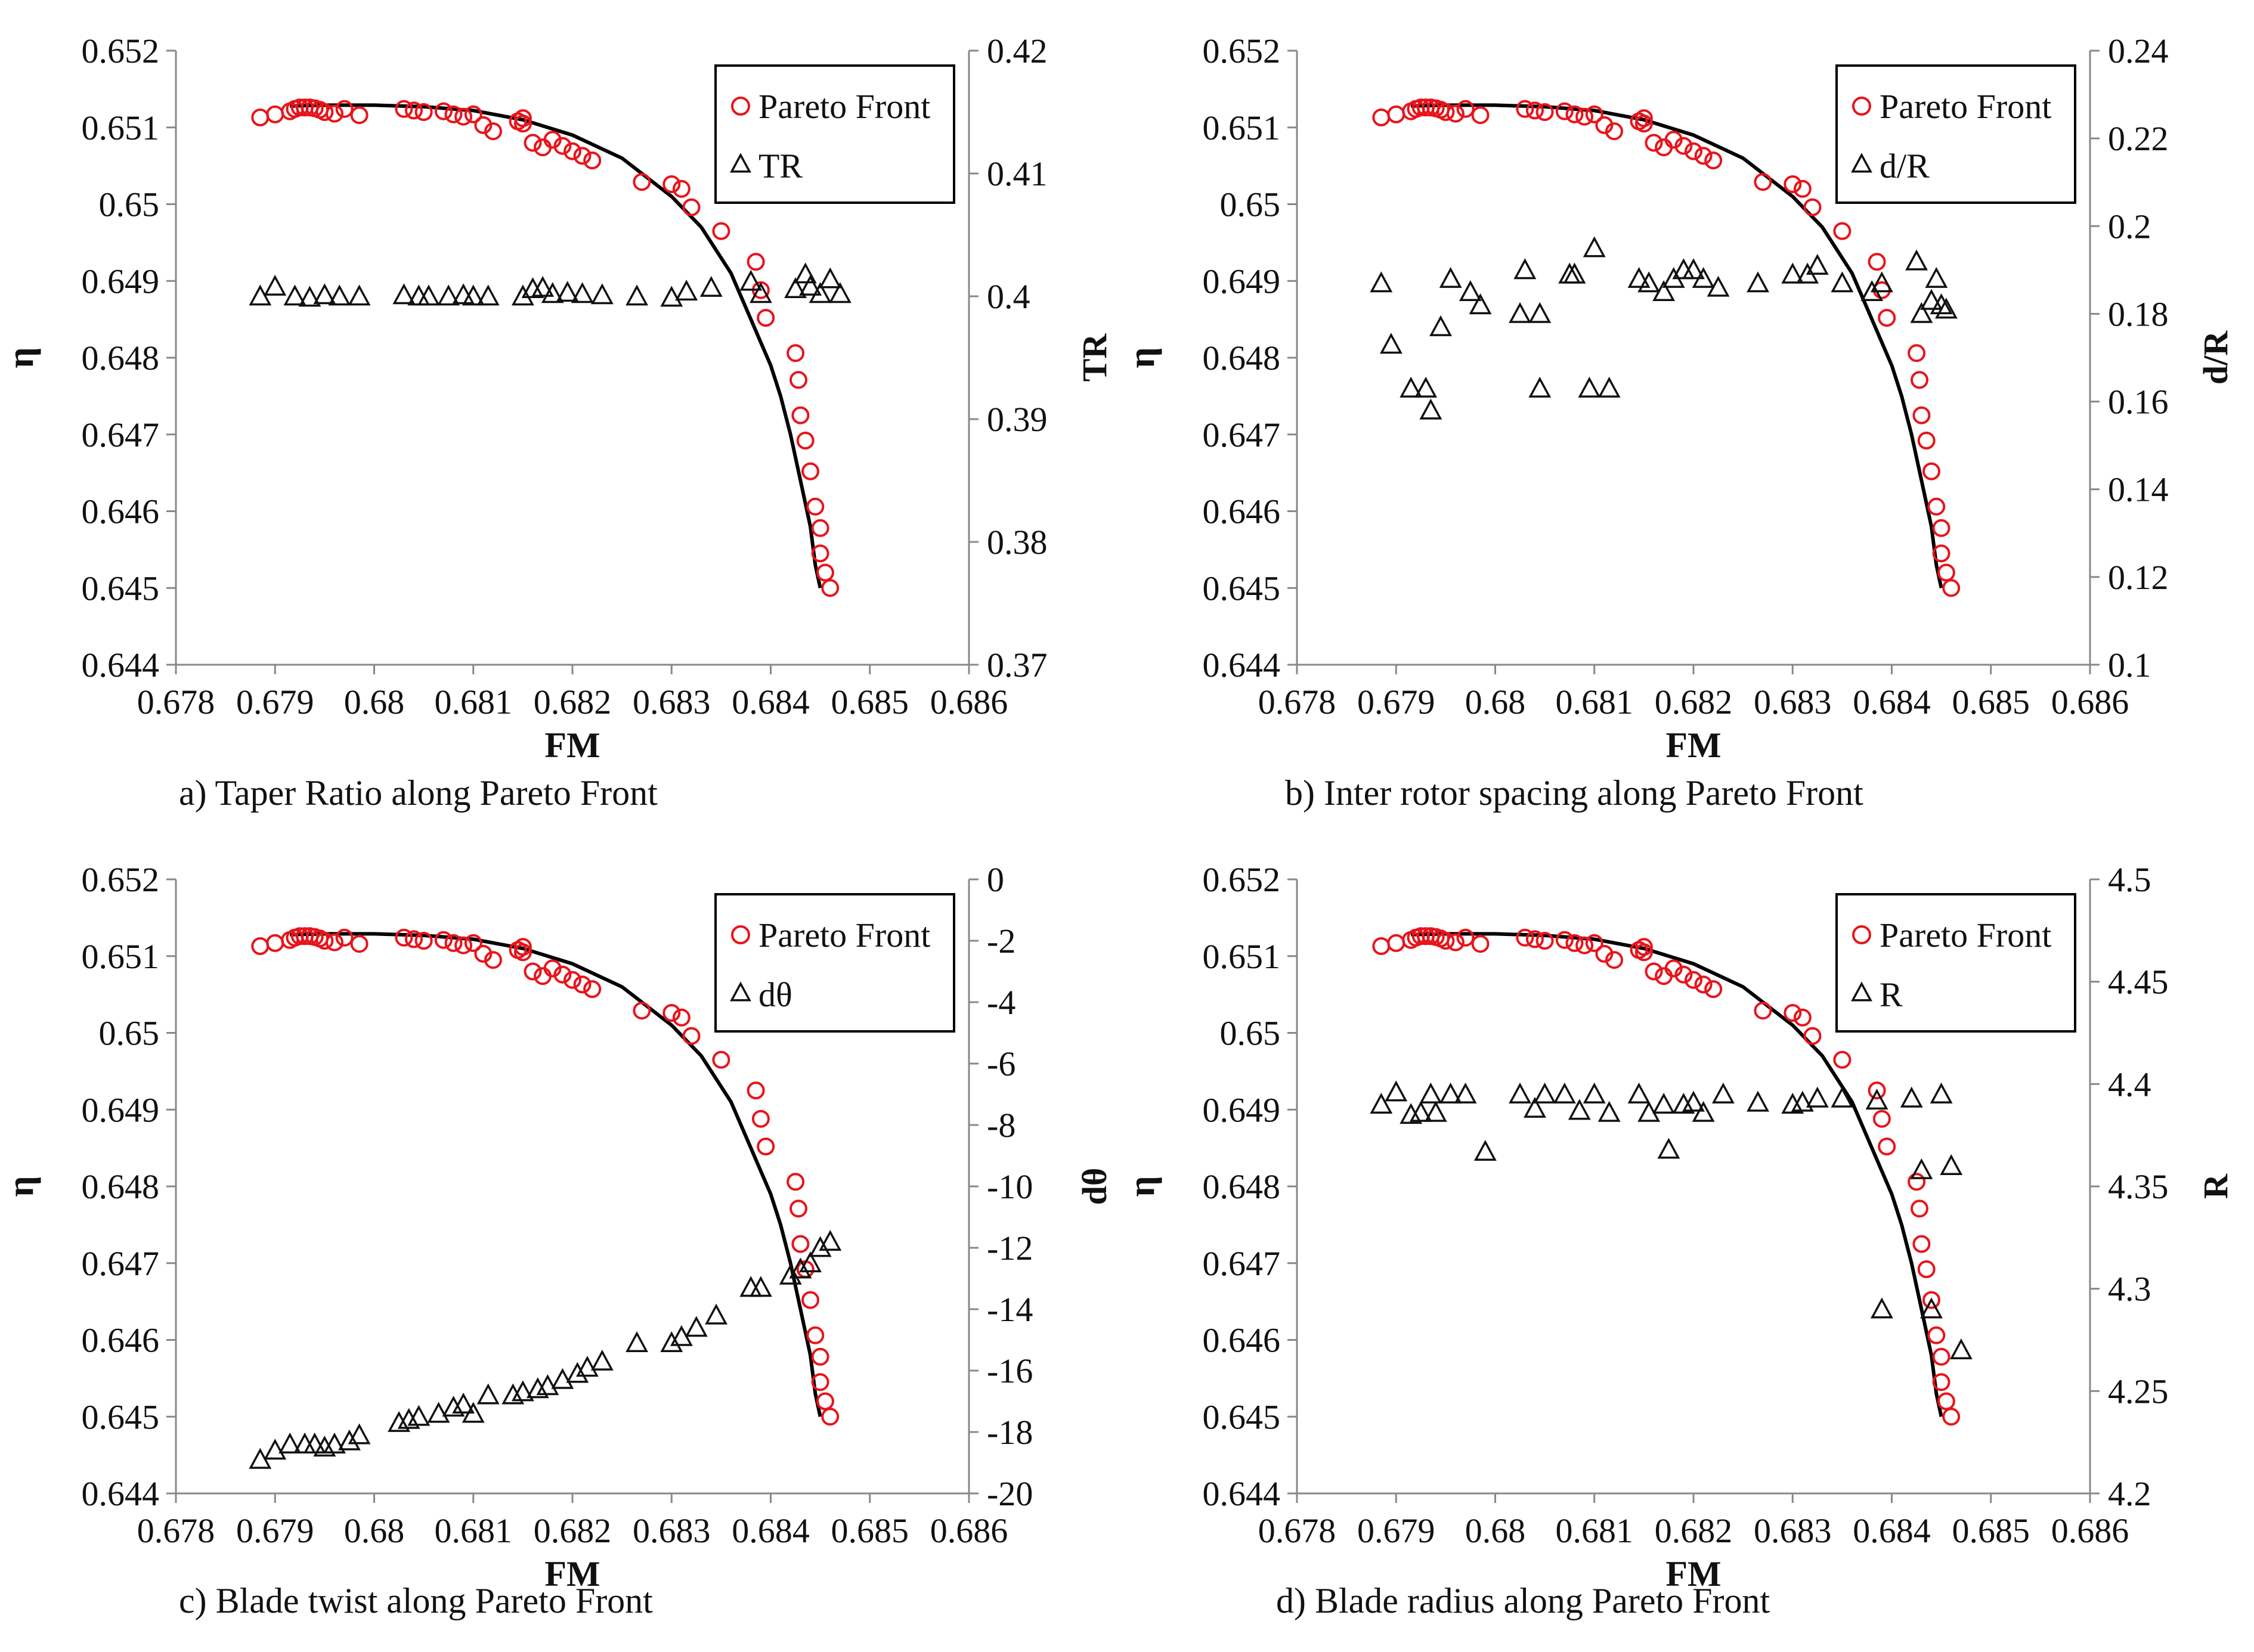  I want to click on y-axis-label: η, so click(21, 1186).